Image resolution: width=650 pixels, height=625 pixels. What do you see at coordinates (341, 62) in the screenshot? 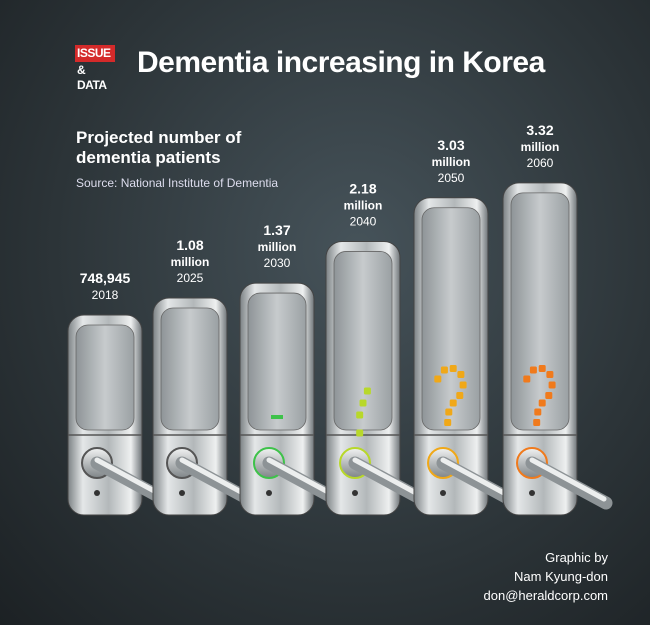
I see `title: Dementia increasing in Korea` at bounding box center [341, 62].